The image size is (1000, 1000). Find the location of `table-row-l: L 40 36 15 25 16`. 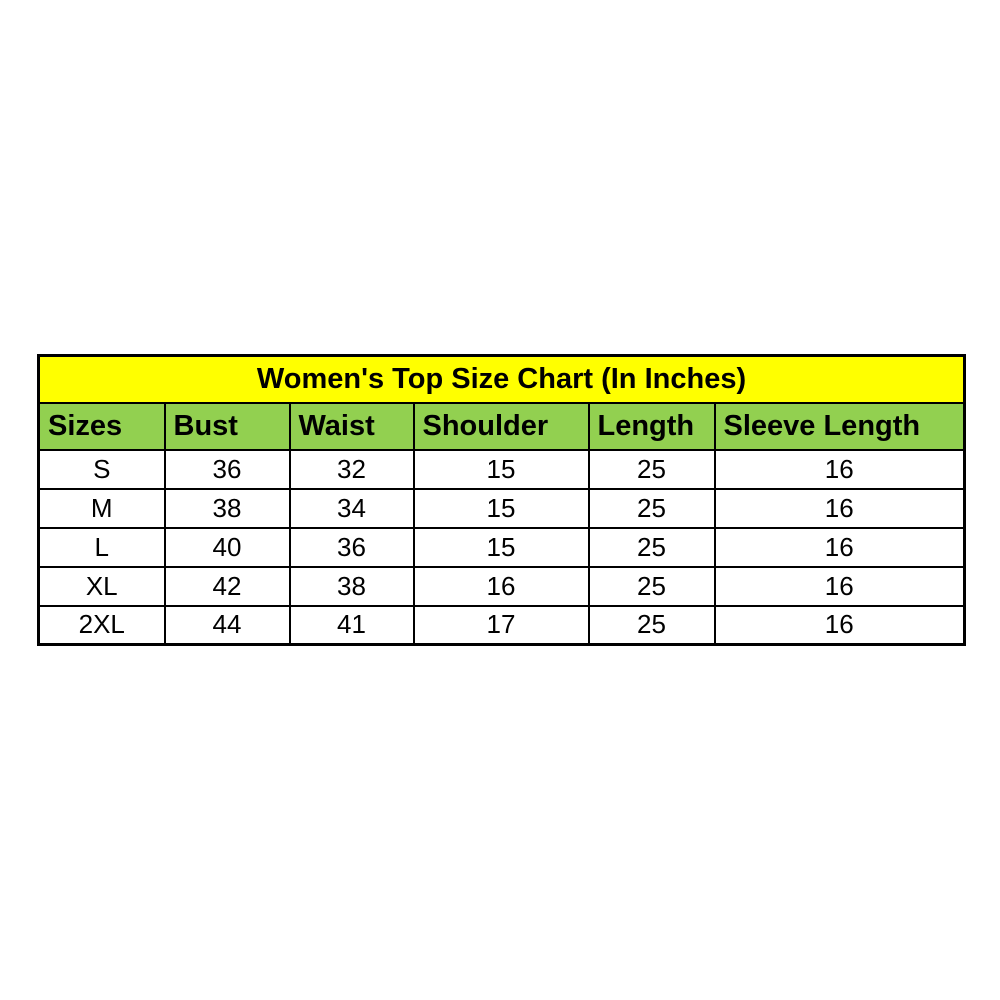

table-row-l: L 40 36 15 25 16 is located at coordinates (501, 547).